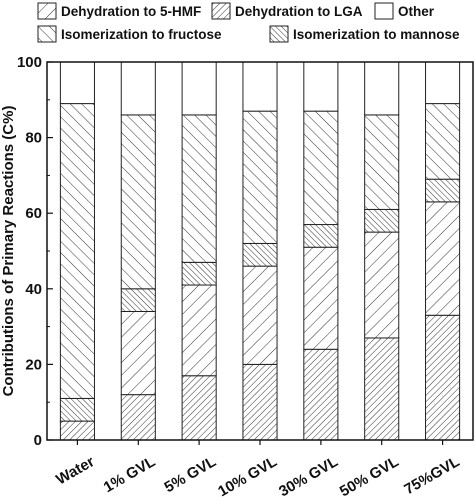 The height and width of the screenshot is (501, 476). What do you see at coordinates (308, 476) in the screenshot?
I see `x-tick-label: 30% GVL` at bounding box center [308, 476].